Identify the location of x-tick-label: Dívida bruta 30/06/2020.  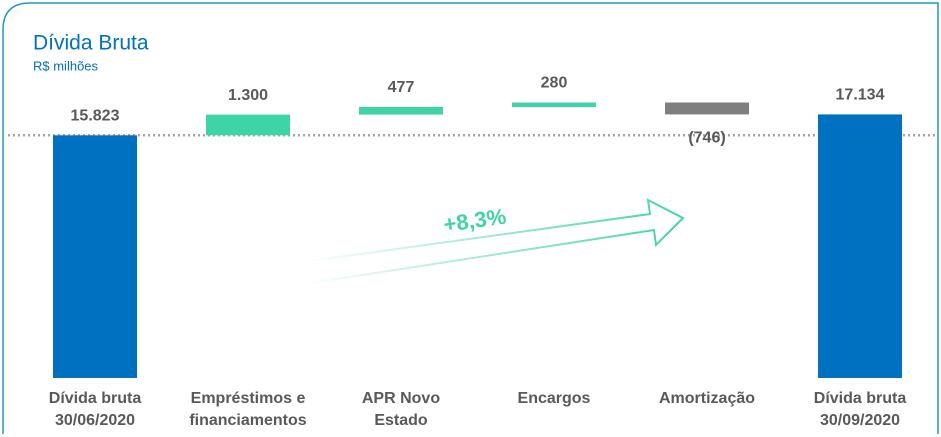
(95, 409).